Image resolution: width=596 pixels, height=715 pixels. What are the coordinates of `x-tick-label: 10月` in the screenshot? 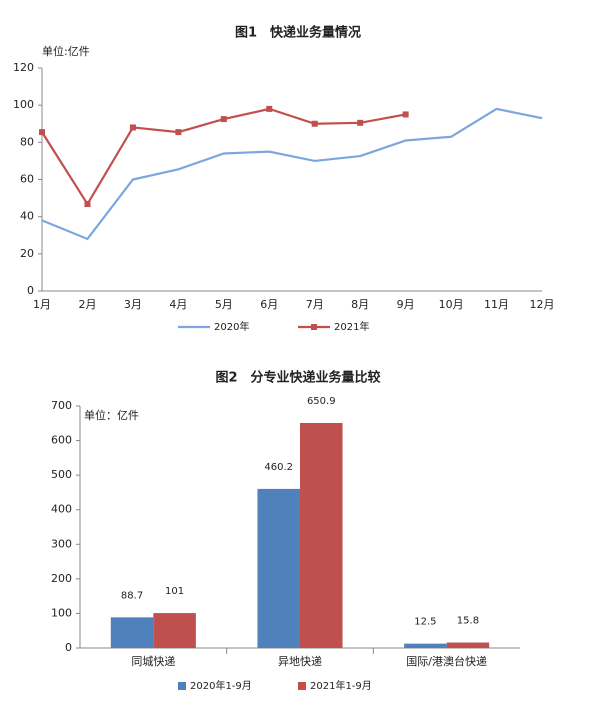 It's located at (451, 304).